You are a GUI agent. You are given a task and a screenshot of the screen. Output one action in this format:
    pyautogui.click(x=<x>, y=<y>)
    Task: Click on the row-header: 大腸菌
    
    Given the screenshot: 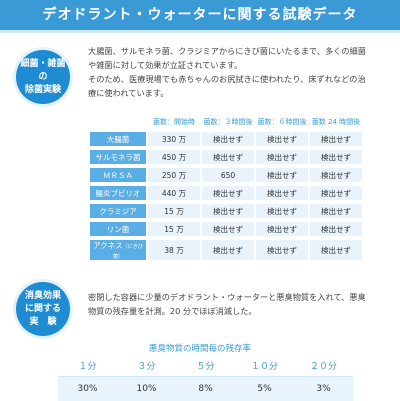 What is the action you would take?
    pyautogui.click(x=118, y=139)
    